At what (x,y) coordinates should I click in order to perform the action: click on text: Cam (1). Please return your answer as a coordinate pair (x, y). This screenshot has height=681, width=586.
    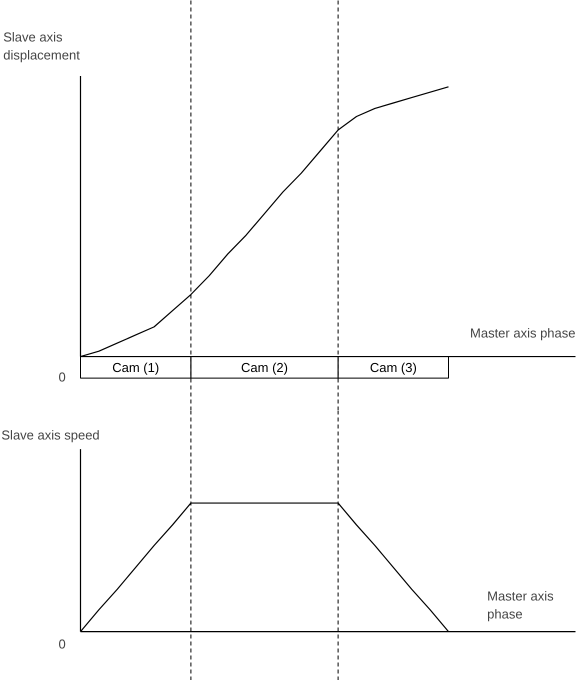
    Looking at the image, I should click on (136, 367).